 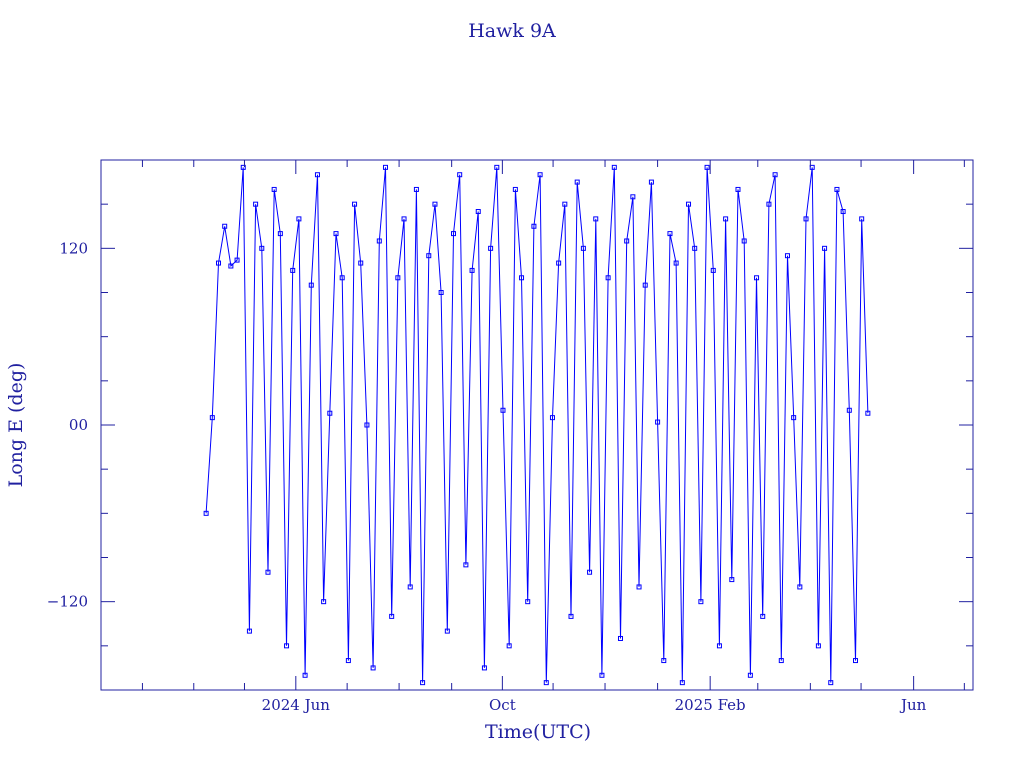 What do you see at coordinates (512, 31) in the screenshot?
I see `chart-title: Hawk 9A` at bounding box center [512, 31].